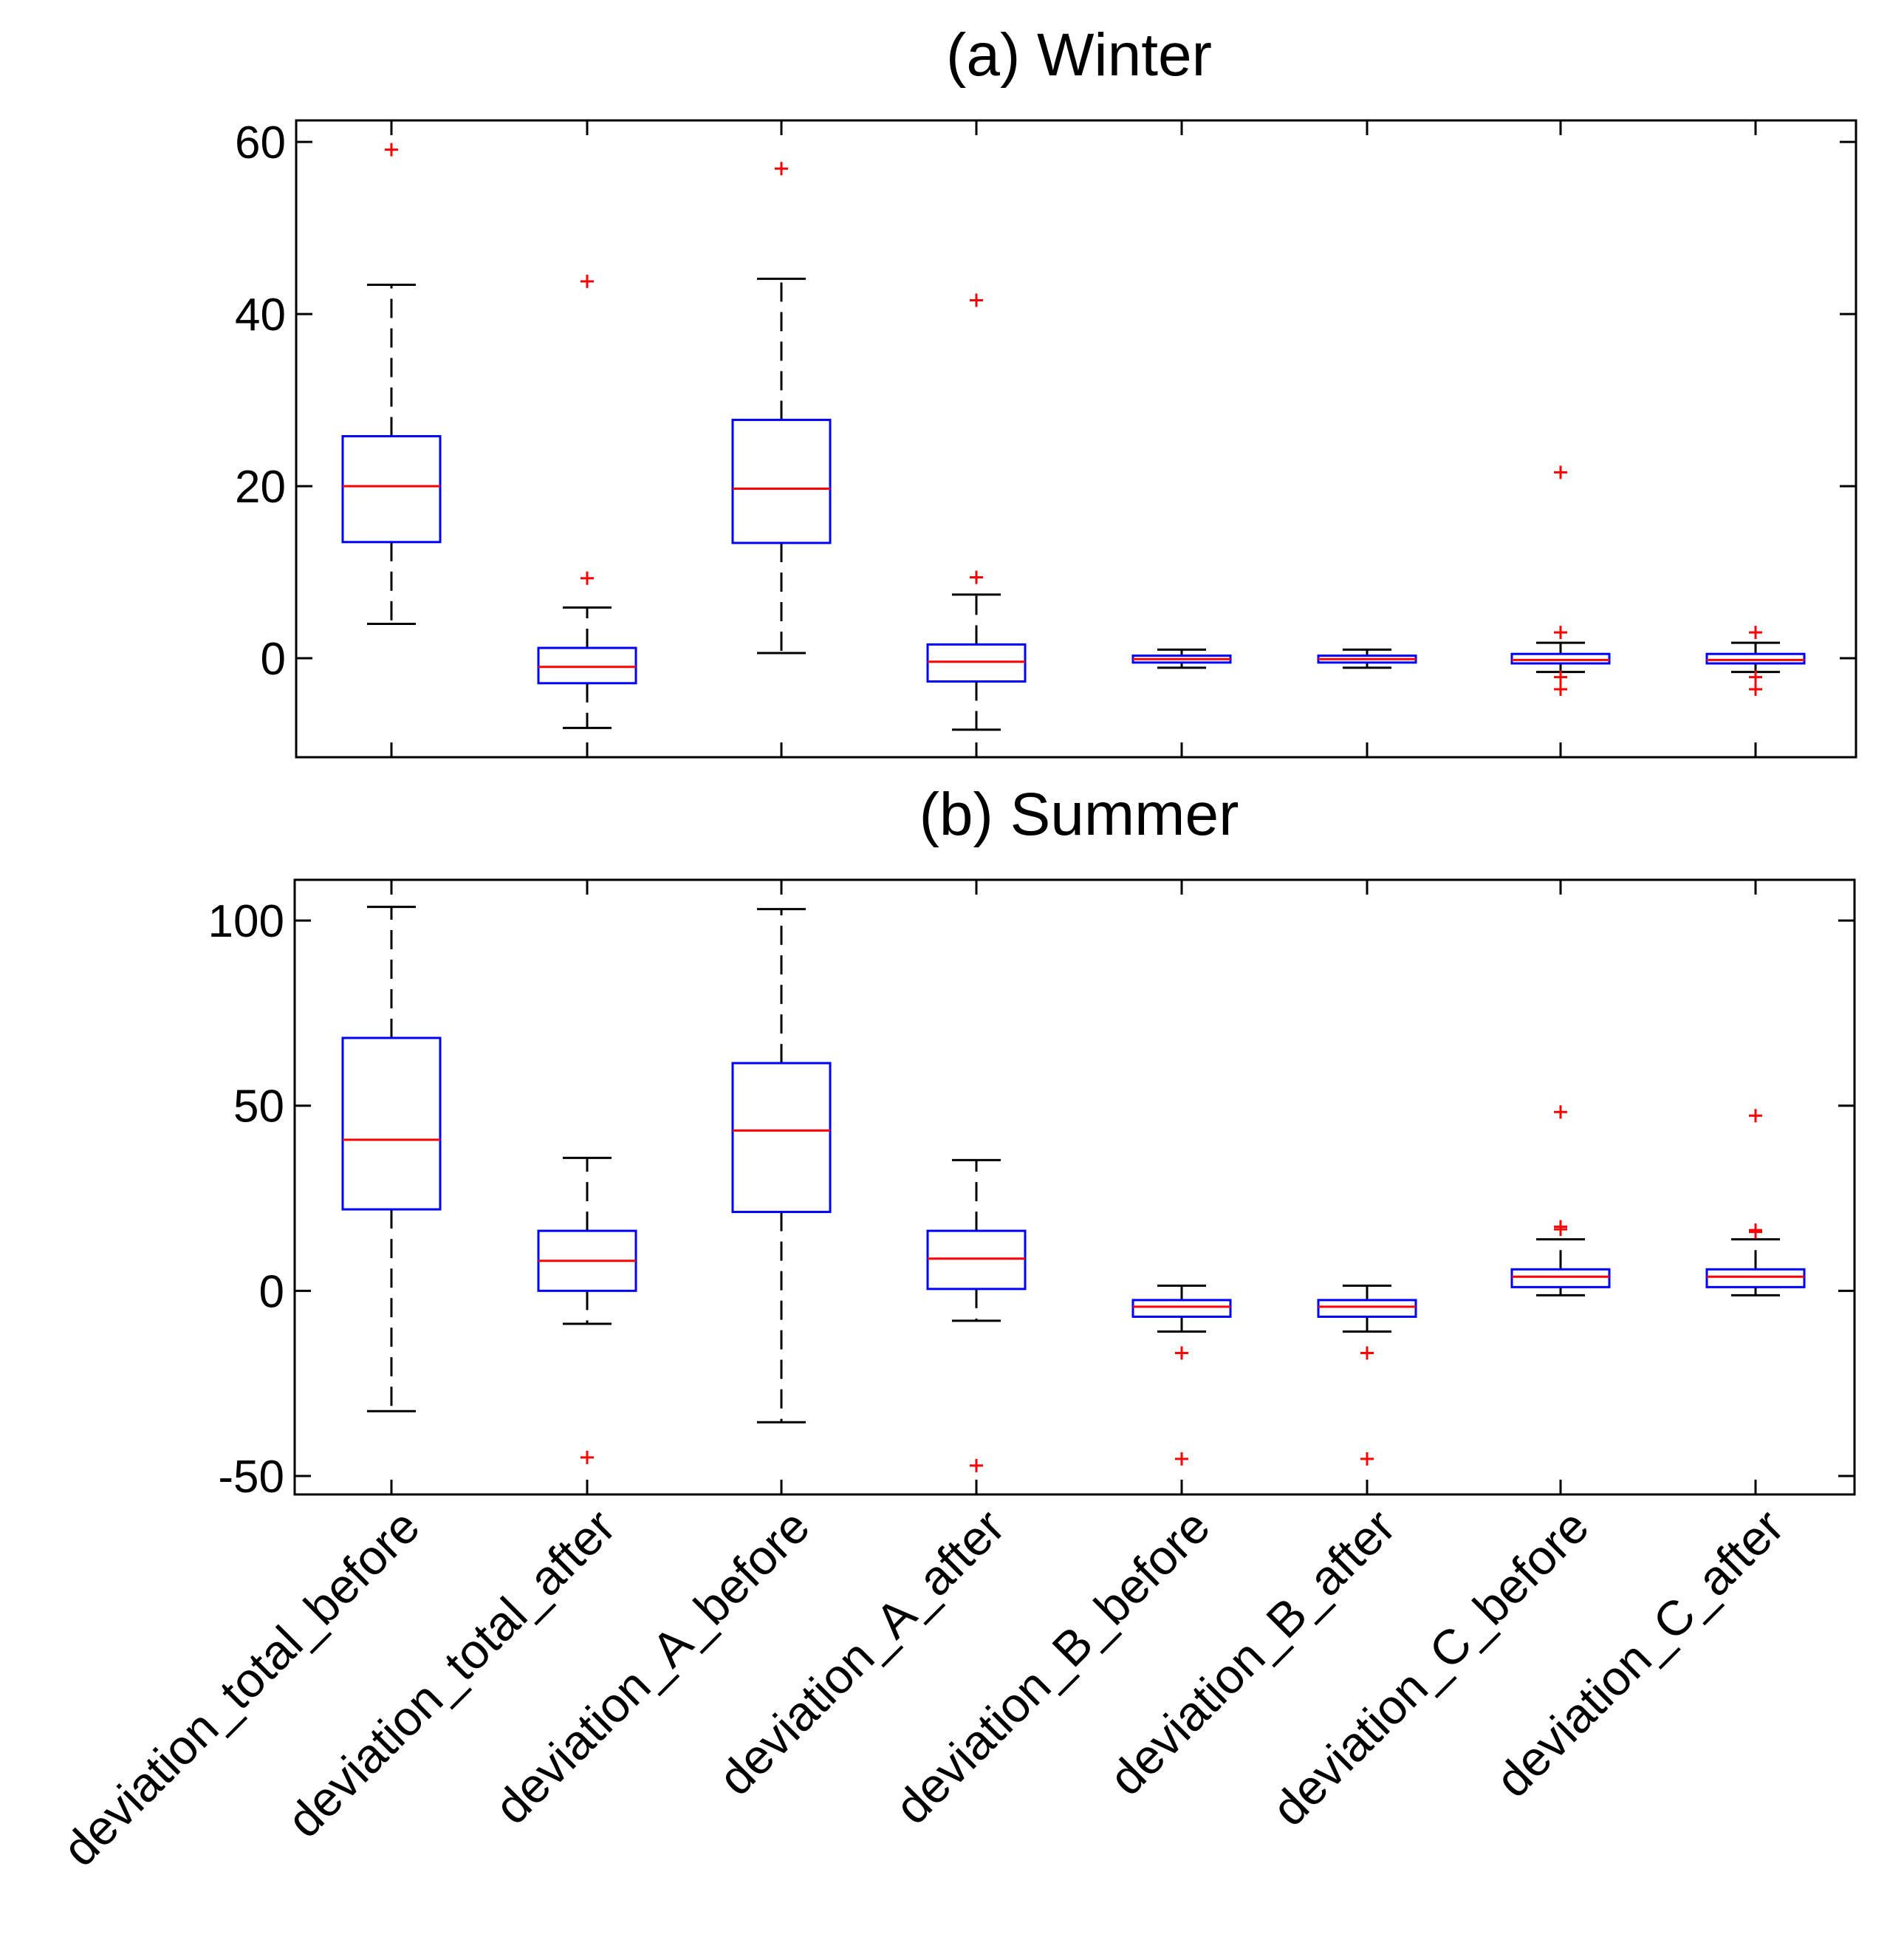  I want to click on x-label-6: deviation_C_before, so click(1430, 1668).